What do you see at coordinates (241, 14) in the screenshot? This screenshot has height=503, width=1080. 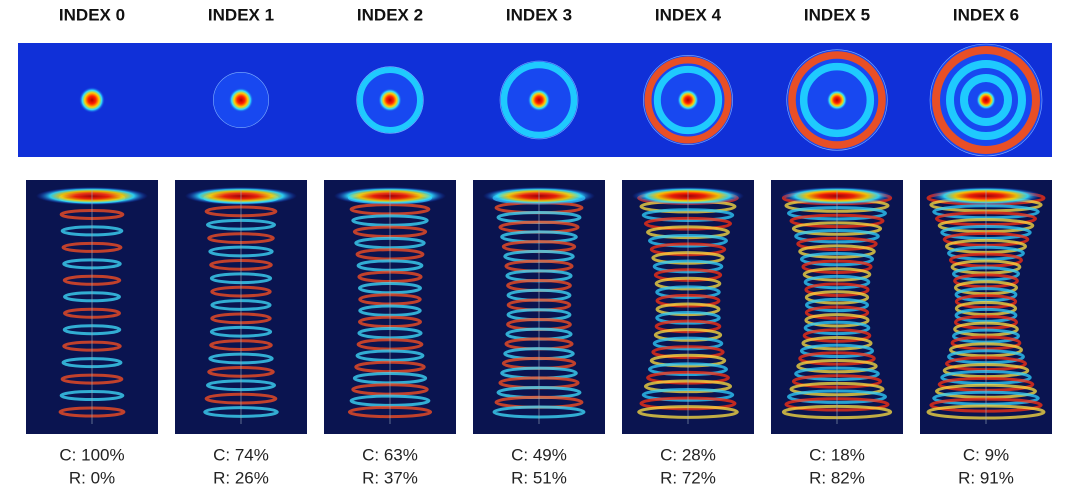 I see `panel-title: INDEX 1` at bounding box center [241, 14].